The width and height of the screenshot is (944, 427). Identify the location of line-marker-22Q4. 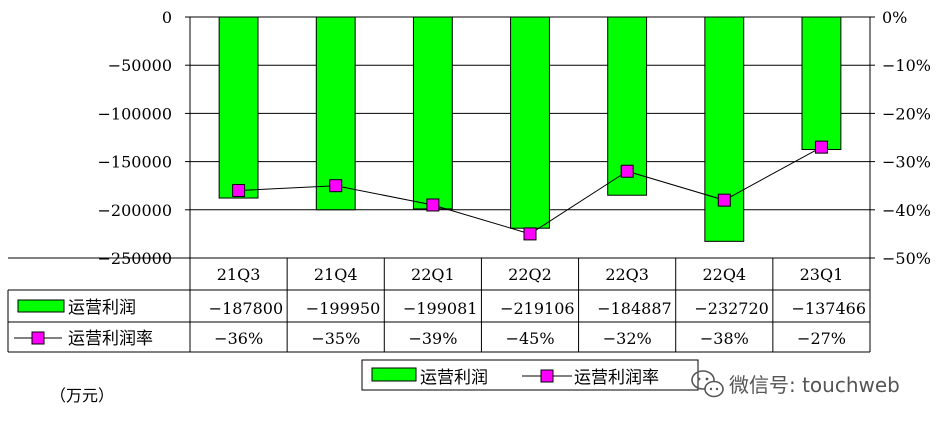
(724, 200).